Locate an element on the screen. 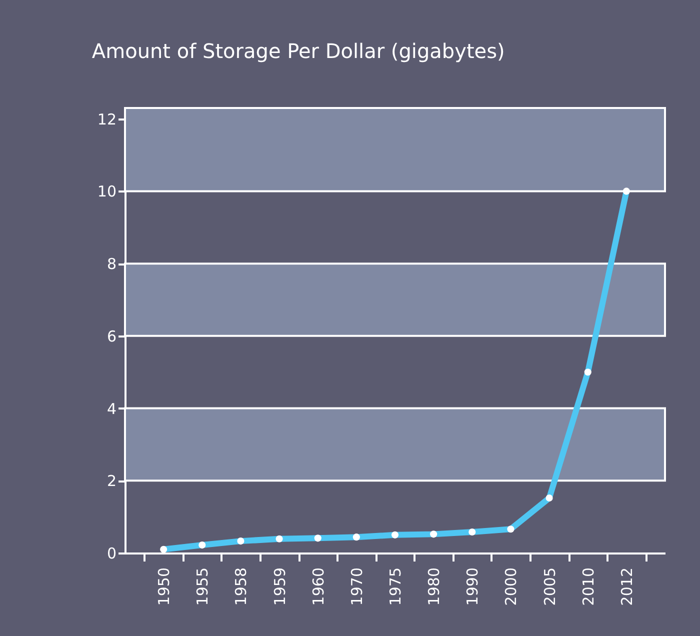  x-tick-label: 2005 is located at coordinates (549, 587).